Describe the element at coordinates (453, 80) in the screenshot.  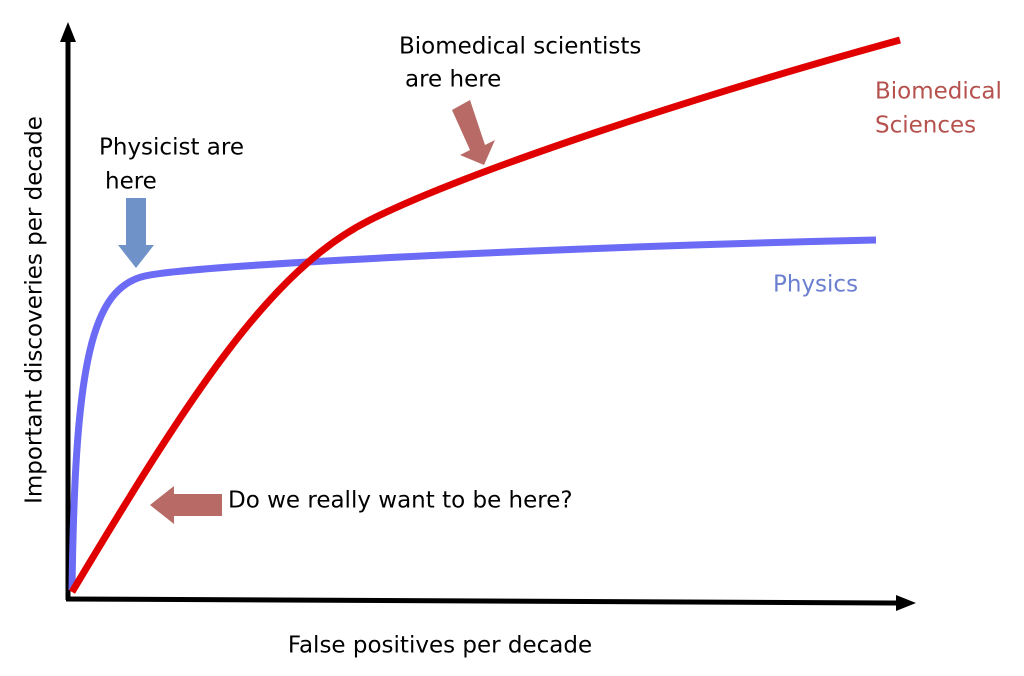
I see `annotation: are here` at that location.